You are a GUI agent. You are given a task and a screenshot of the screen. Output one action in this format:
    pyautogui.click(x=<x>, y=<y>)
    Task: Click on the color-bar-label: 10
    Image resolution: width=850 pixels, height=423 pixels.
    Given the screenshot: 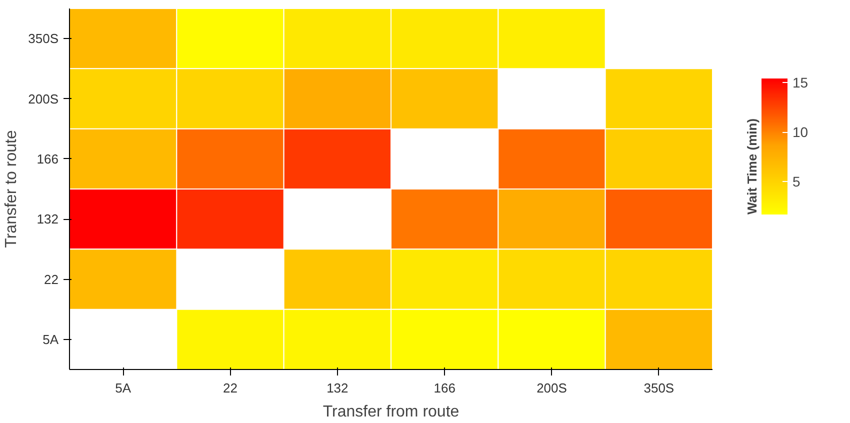 What is the action you would take?
    pyautogui.click(x=800, y=132)
    